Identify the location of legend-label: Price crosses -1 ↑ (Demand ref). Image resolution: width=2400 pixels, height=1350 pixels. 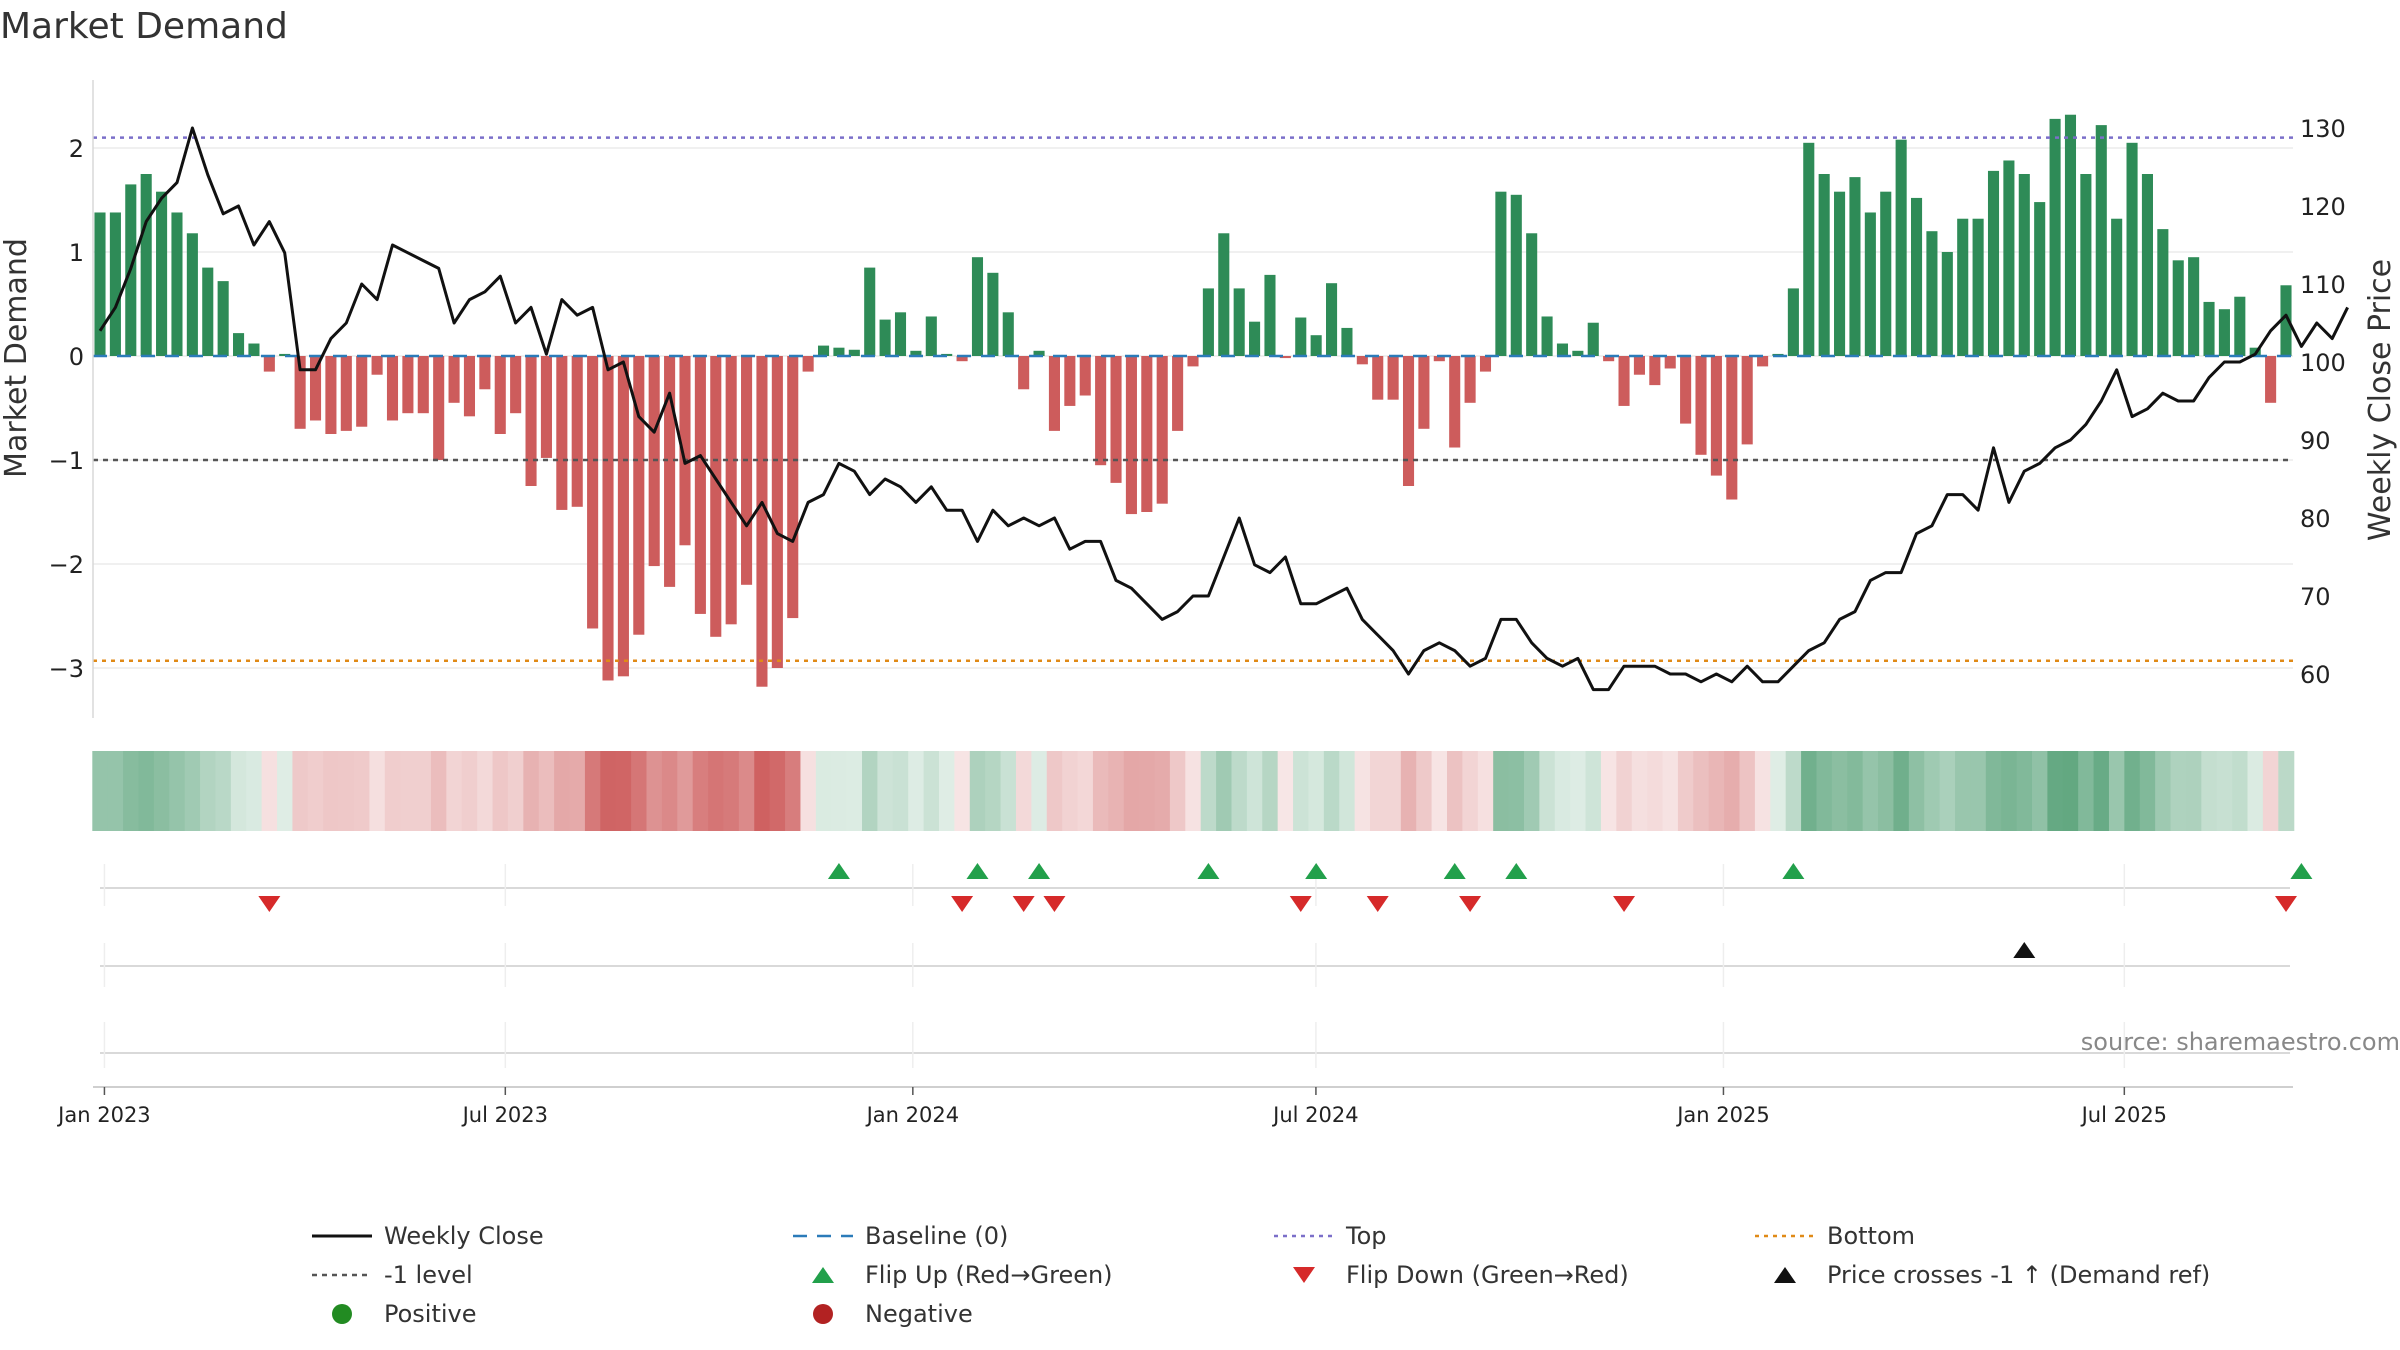
(2018, 1275).